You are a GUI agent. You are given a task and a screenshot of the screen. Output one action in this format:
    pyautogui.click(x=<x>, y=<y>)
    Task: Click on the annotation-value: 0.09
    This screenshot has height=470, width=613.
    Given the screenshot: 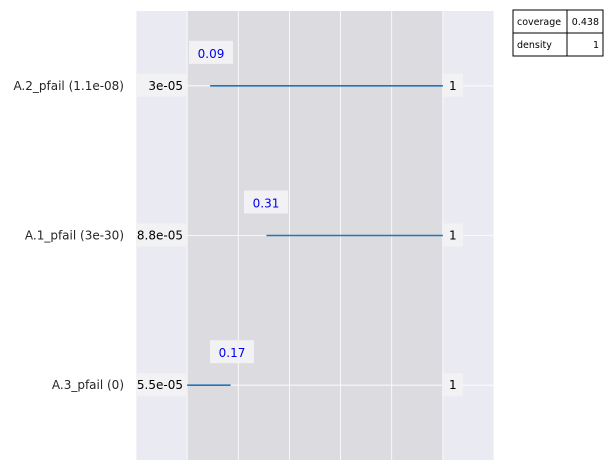 What is the action you would take?
    pyautogui.click(x=211, y=54)
    